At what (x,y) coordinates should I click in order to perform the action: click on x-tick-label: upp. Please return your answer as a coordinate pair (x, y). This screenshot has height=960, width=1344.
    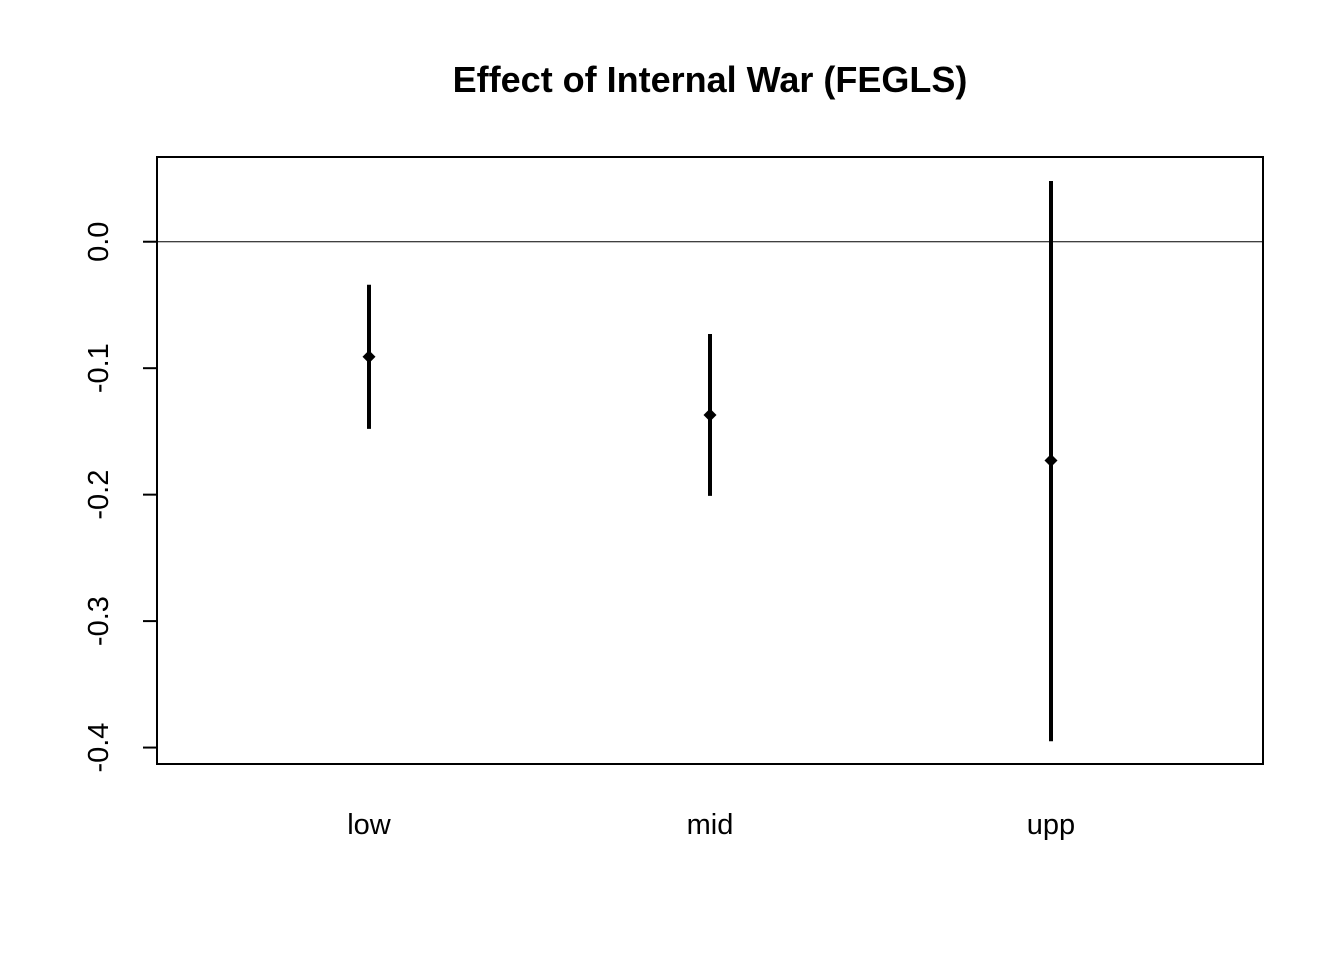
    Looking at the image, I should click on (1051, 825).